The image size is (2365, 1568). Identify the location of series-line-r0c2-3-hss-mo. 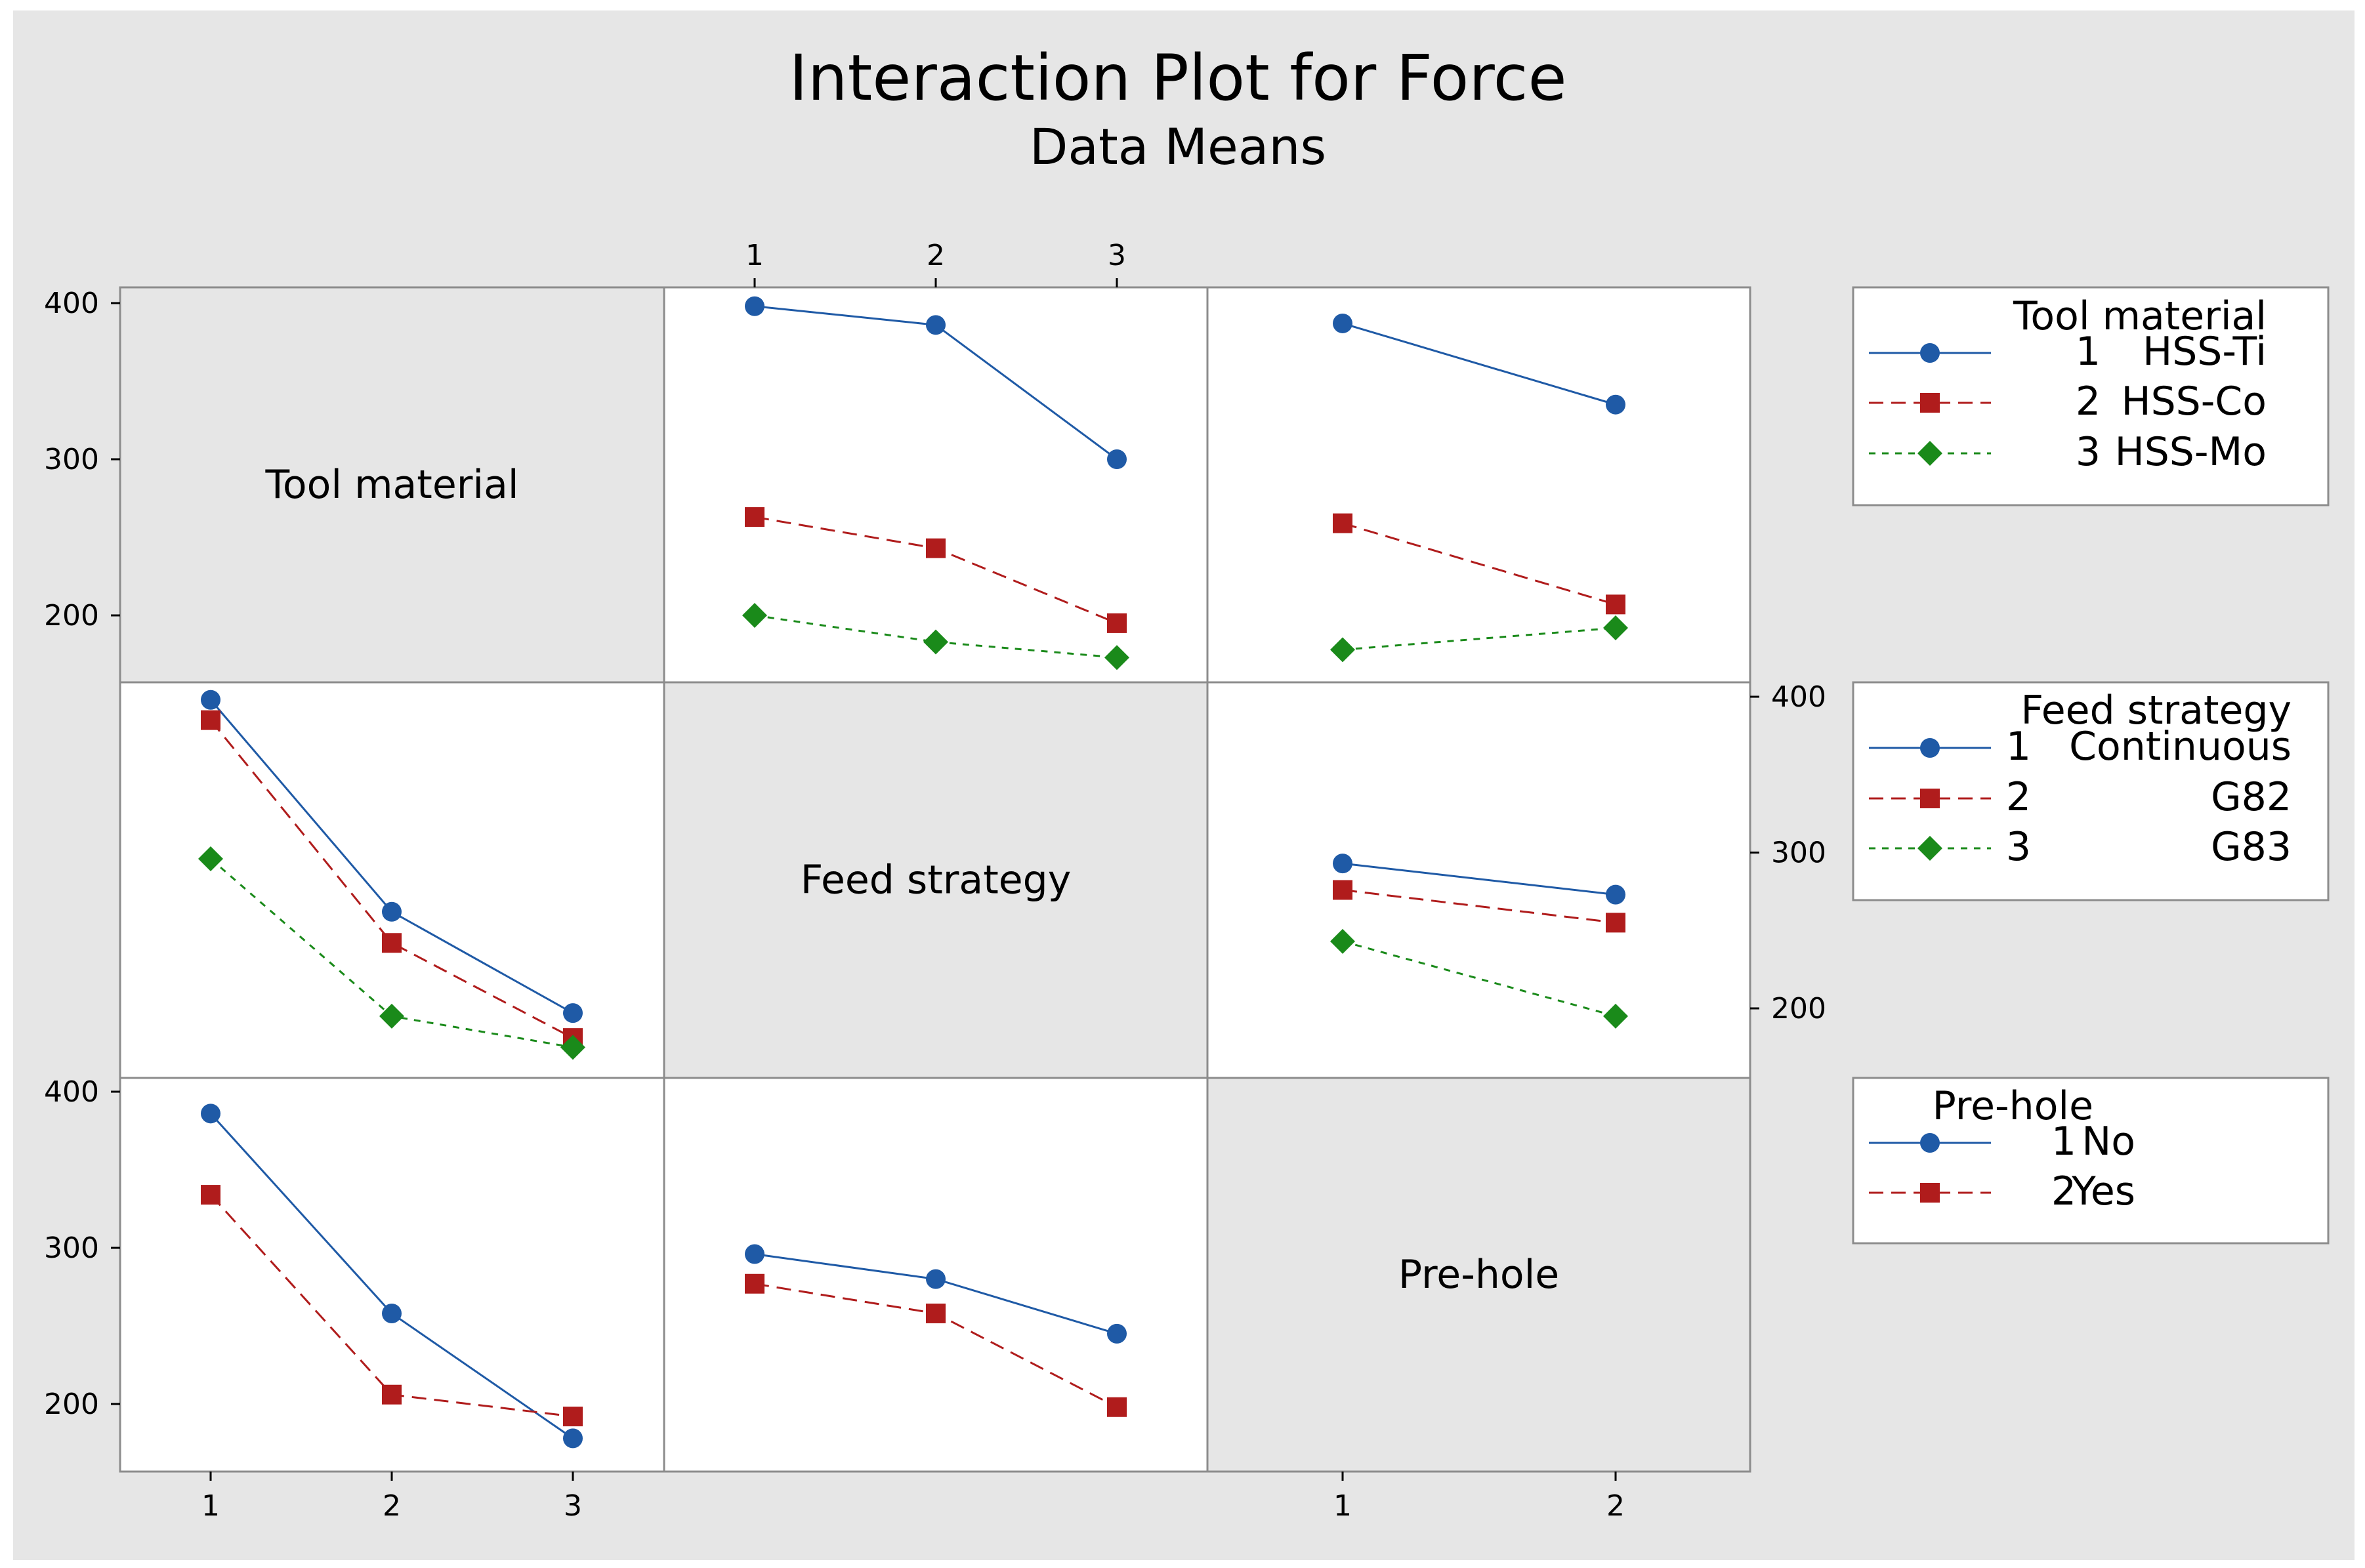
(1479, 639).